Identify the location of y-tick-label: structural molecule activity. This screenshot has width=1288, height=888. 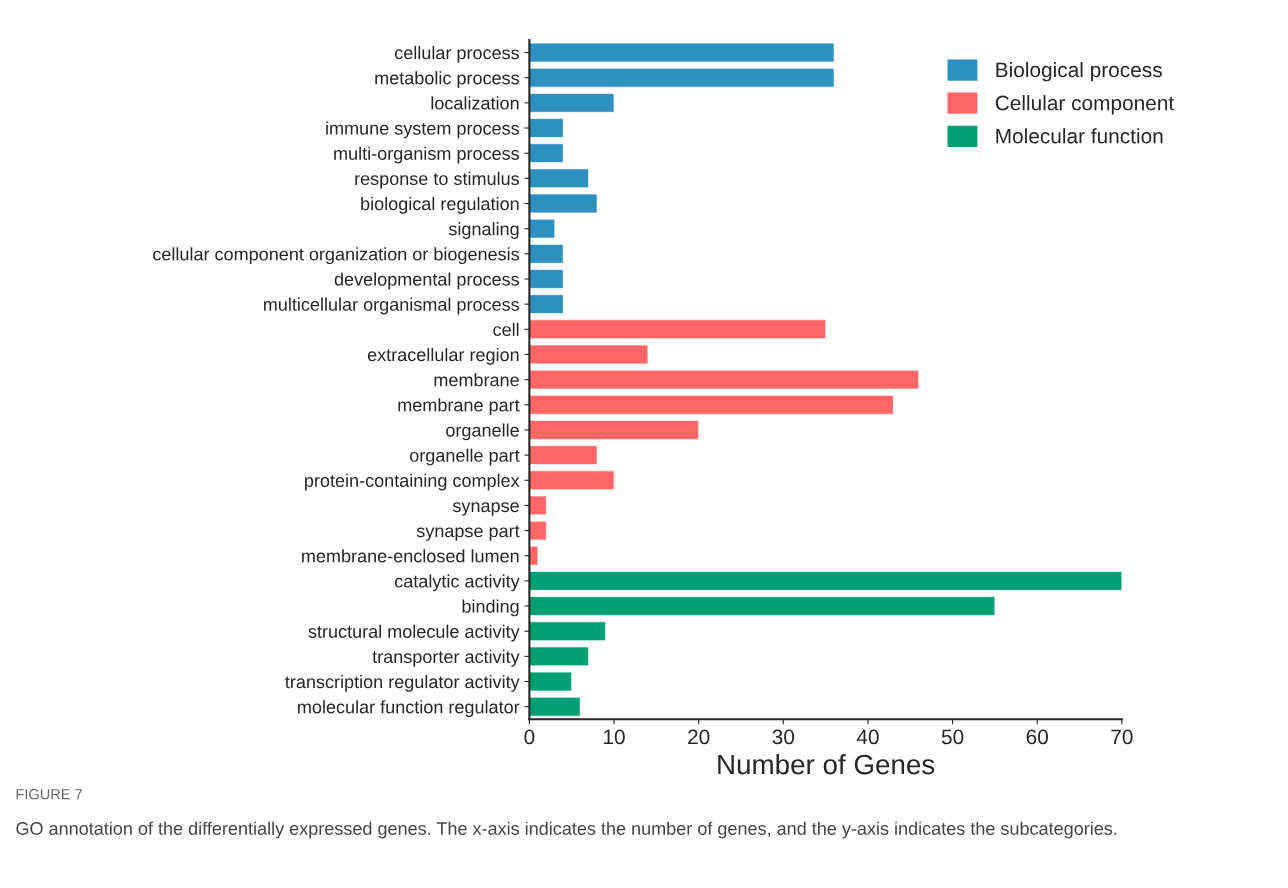
(414, 633).